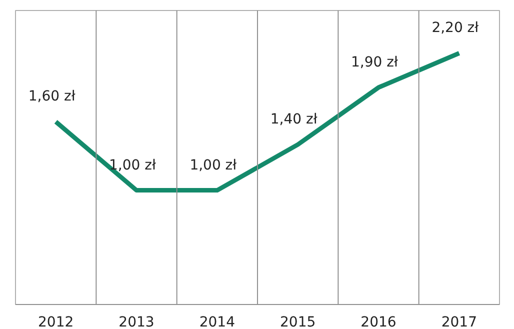 The image size is (514, 329). I want to click on data-label: 1,60 zł, so click(52, 96).